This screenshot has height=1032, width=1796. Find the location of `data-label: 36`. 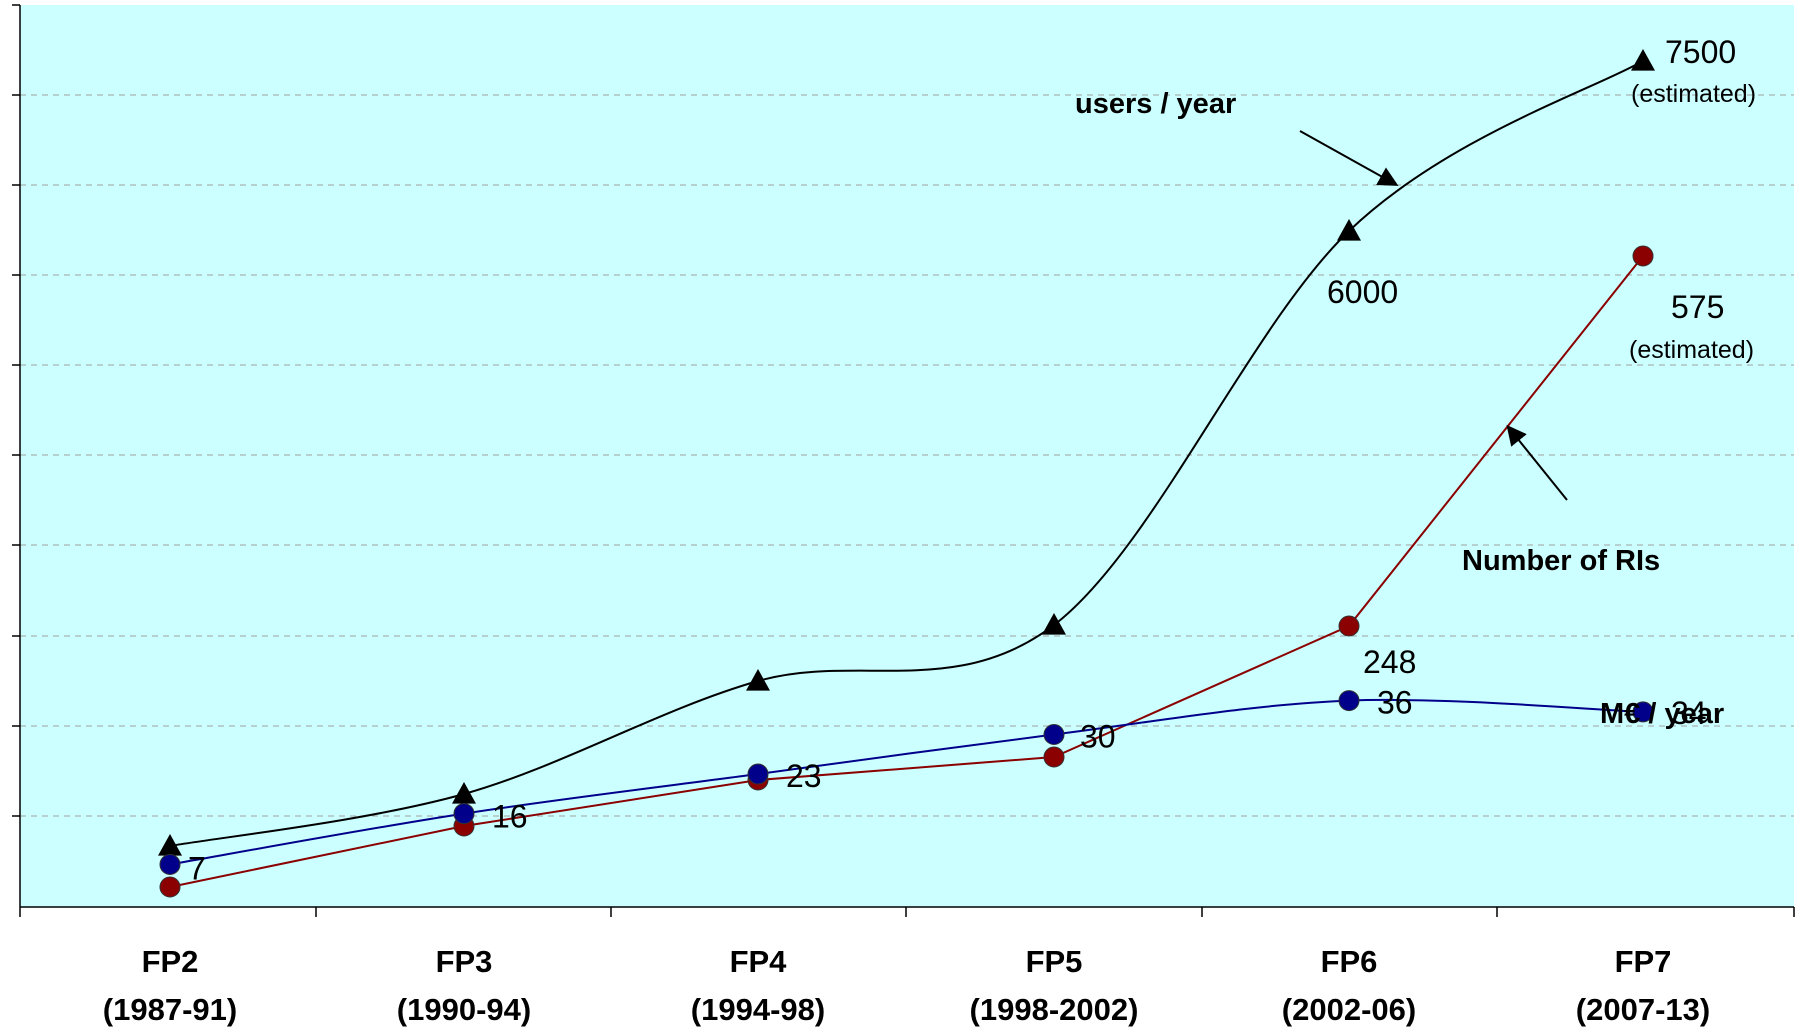

data-label: 36 is located at coordinates (1395, 703).